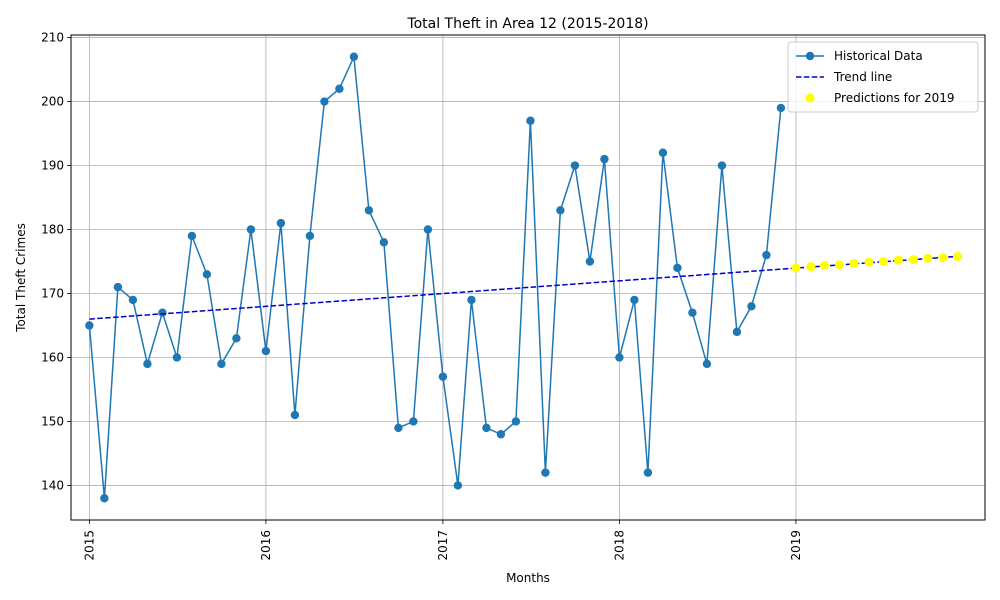 This screenshot has width=1000, height=600. Describe the element at coordinates (810, 98) in the screenshot. I see `legend-prediction-marker` at that location.